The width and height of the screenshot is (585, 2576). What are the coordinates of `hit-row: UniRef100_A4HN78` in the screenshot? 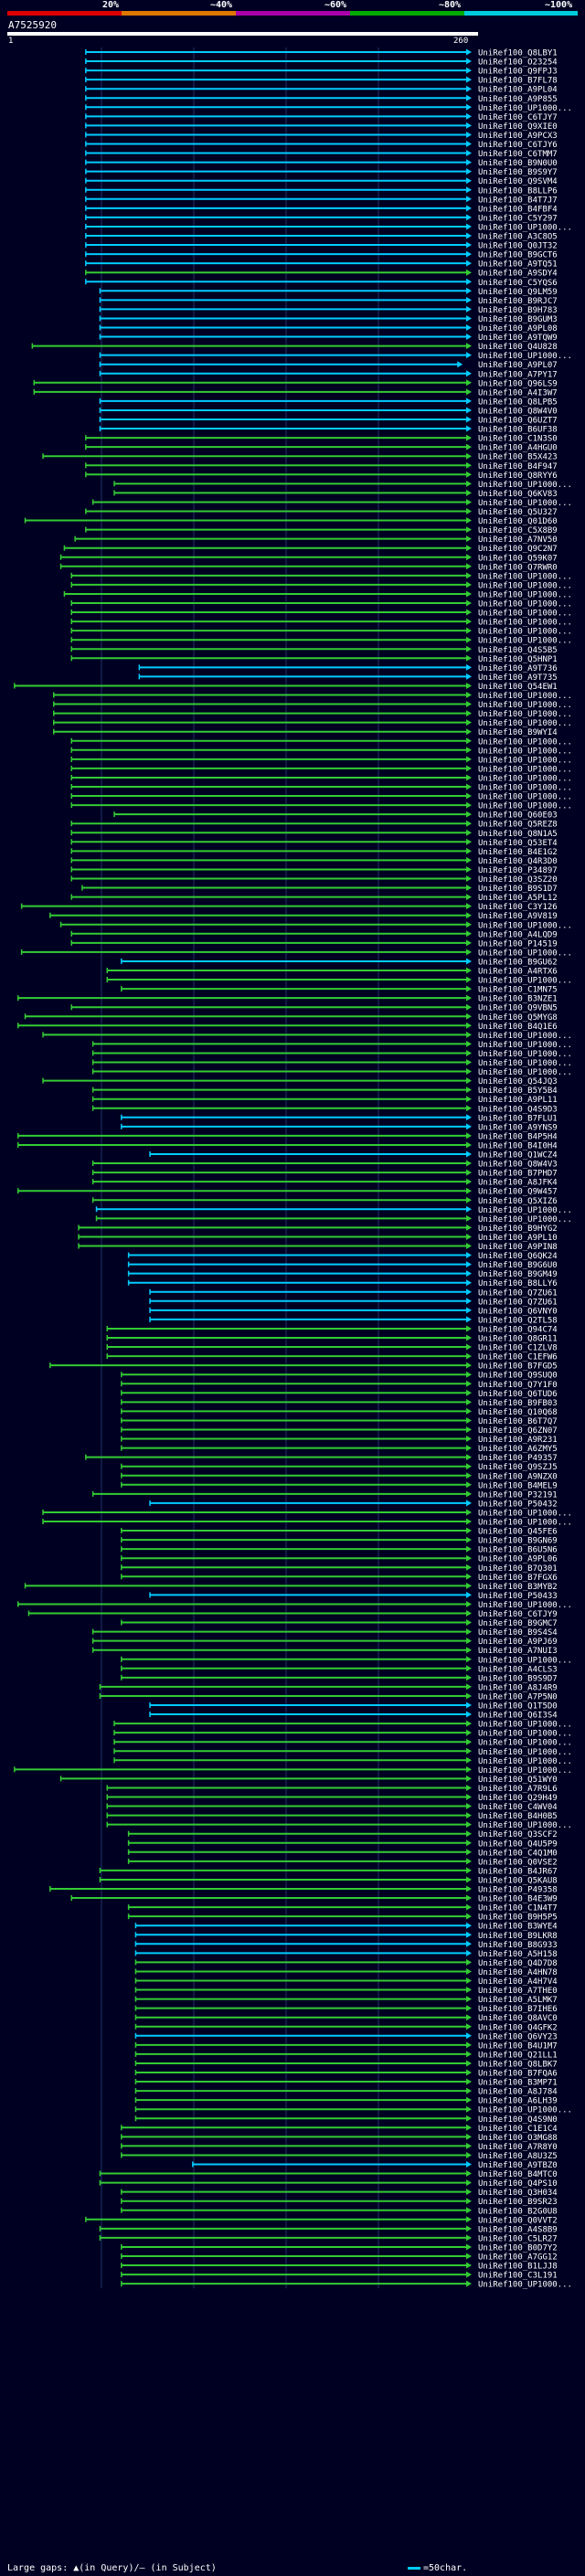 It's located at (346, 1972).